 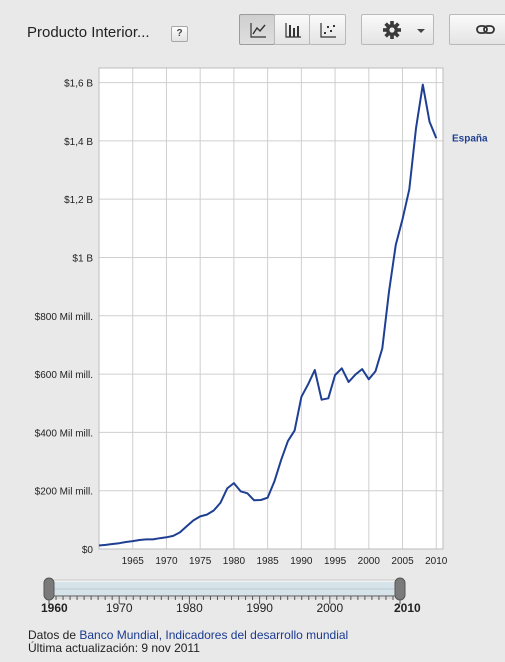 I want to click on x-tick-label: 2000, so click(x=369, y=561).